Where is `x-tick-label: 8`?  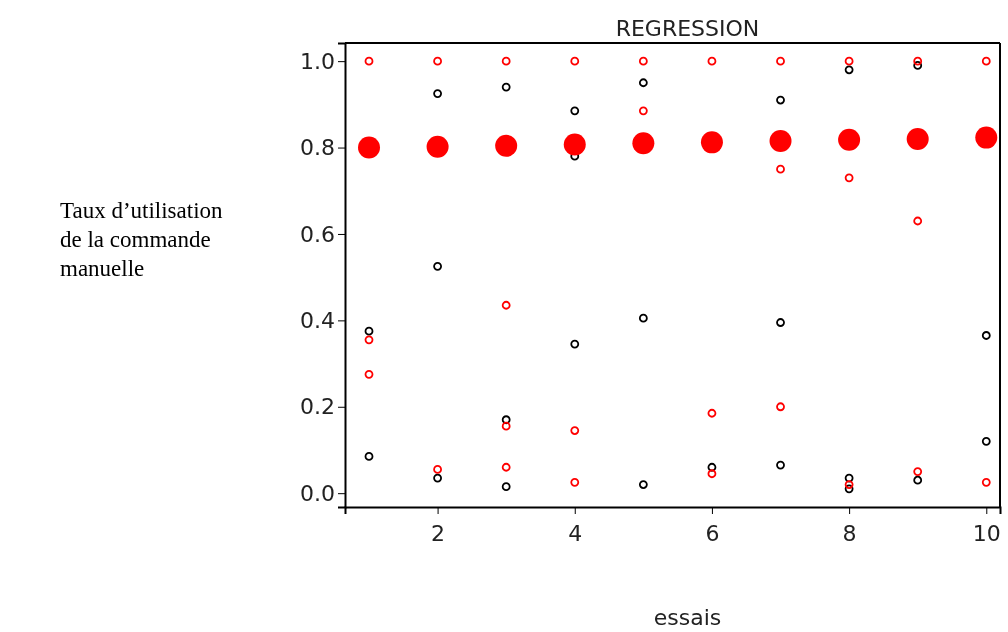 x-tick-label: 8 is located at coordinates (849, 534).